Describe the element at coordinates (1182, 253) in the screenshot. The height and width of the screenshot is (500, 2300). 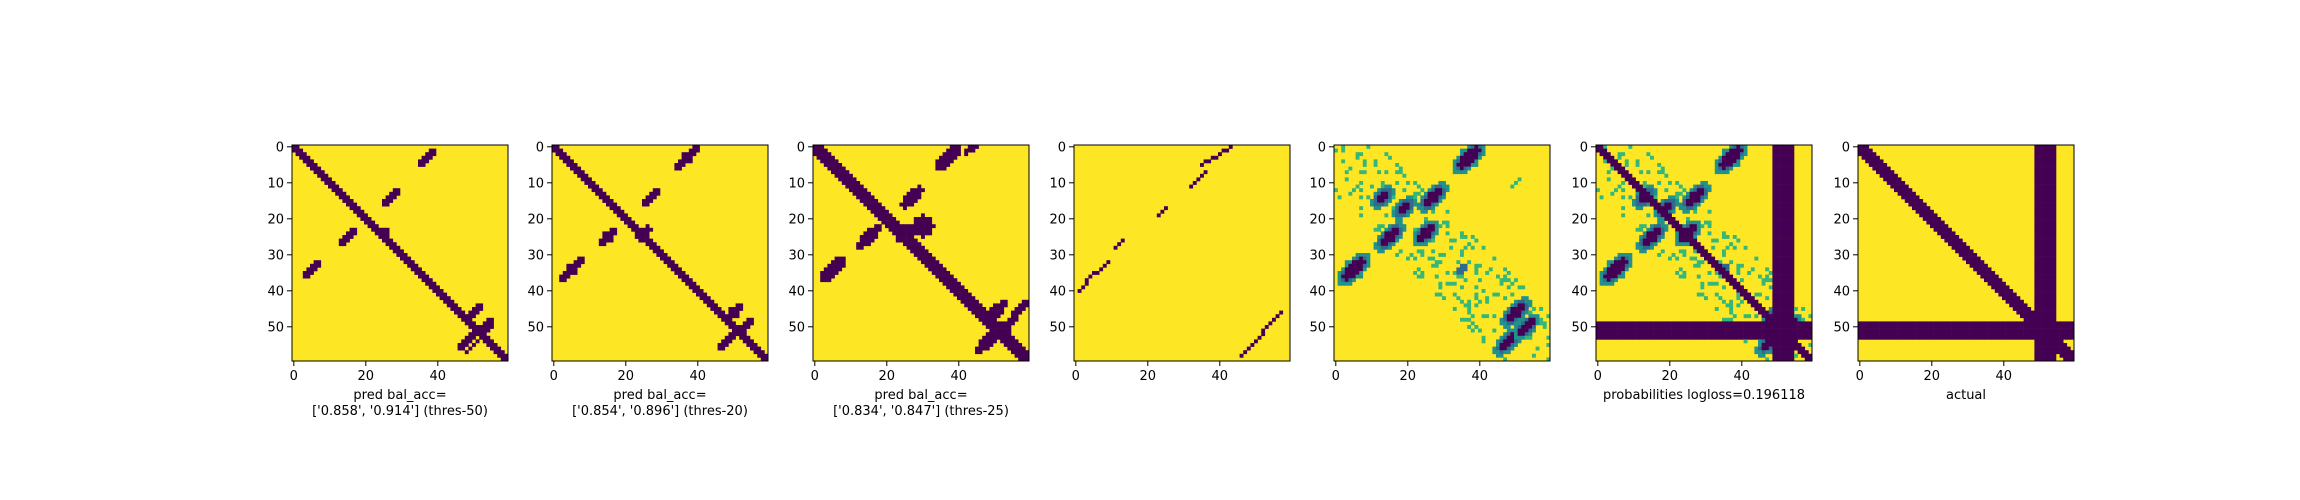
I see `heatmap-background` at that location.